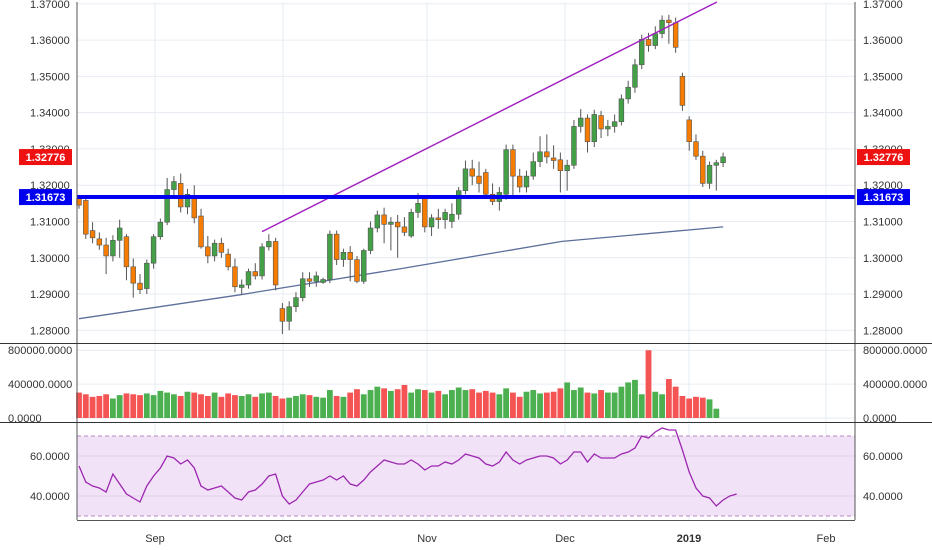 This screenshot has height=550, width=932. What do you see at coordinates (883, 222) in the screenshot?
I see `price-tick-label-right: 1.31000` at bounding box center [883, 222].